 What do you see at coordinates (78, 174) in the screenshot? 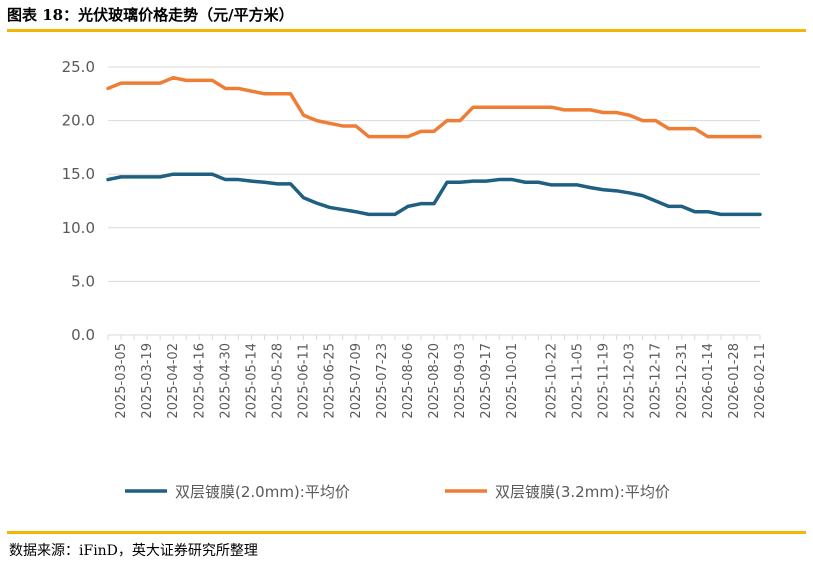
I see `y-tick-label: 15.0` at bounding box center [78, 174].